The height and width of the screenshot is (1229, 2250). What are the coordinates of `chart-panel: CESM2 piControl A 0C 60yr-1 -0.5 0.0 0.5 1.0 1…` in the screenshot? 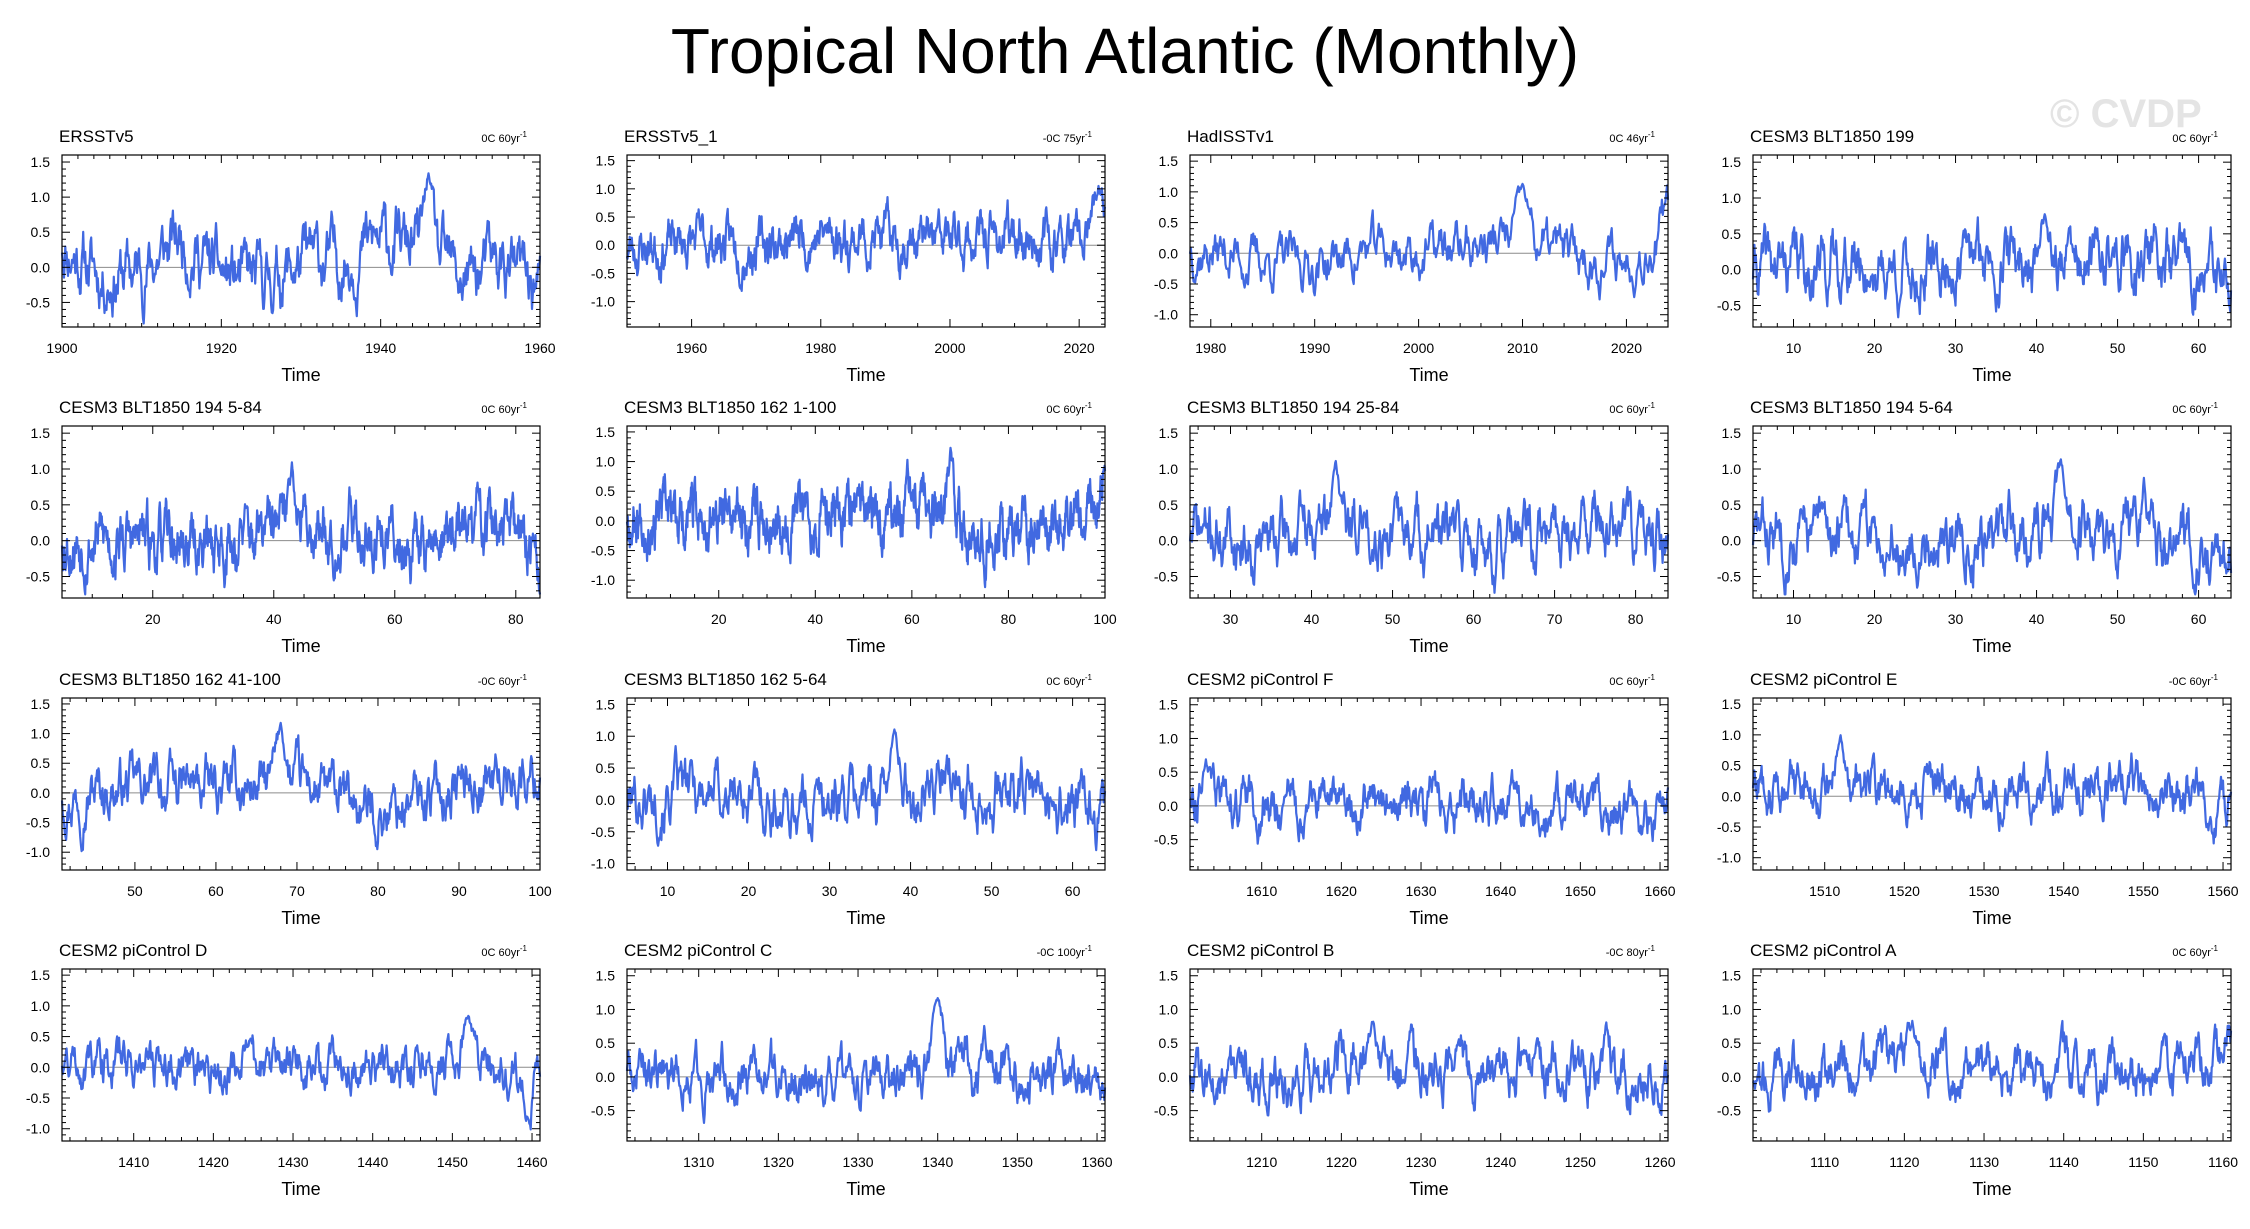 It's located at (1977, 1070).